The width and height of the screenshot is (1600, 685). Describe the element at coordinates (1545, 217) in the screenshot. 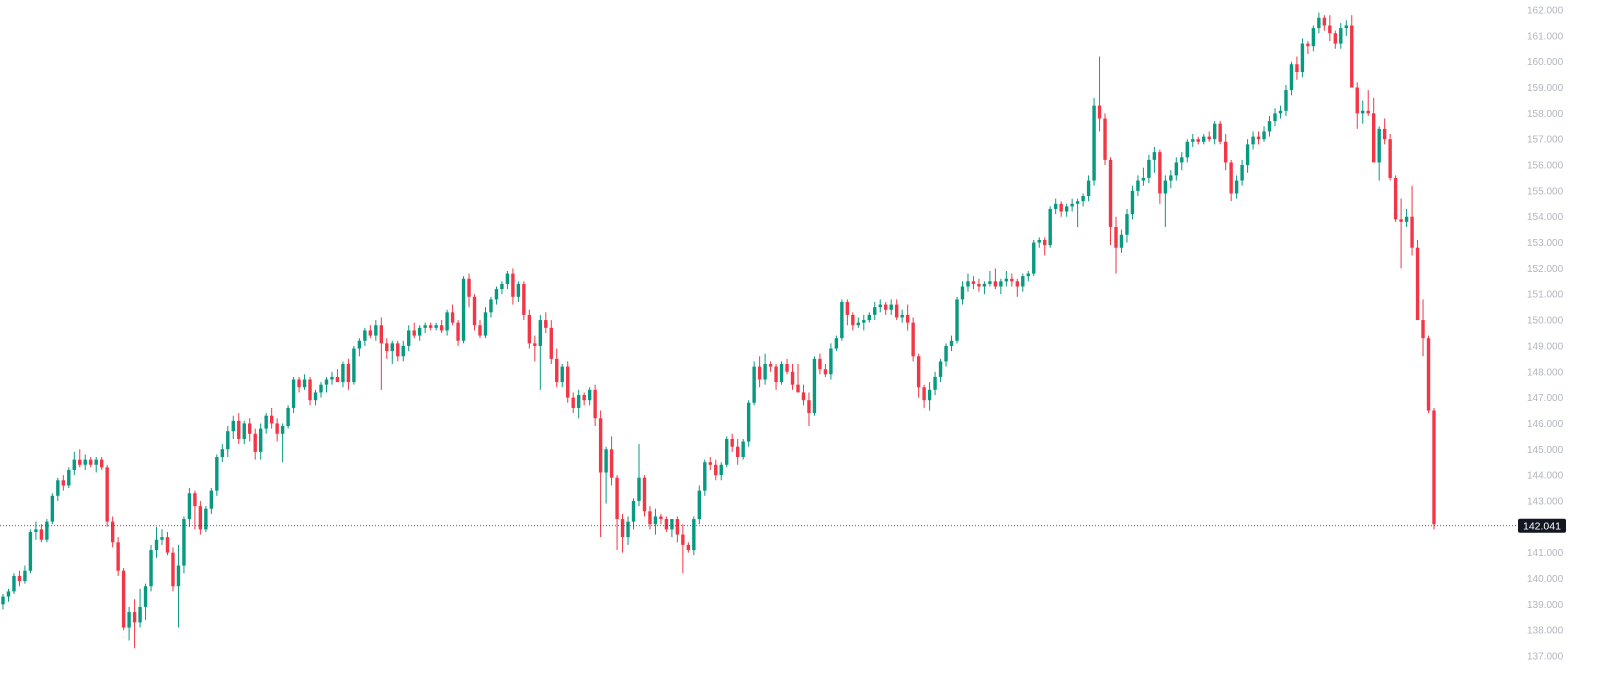

I see `y-tick-label: 154.000` at that location.